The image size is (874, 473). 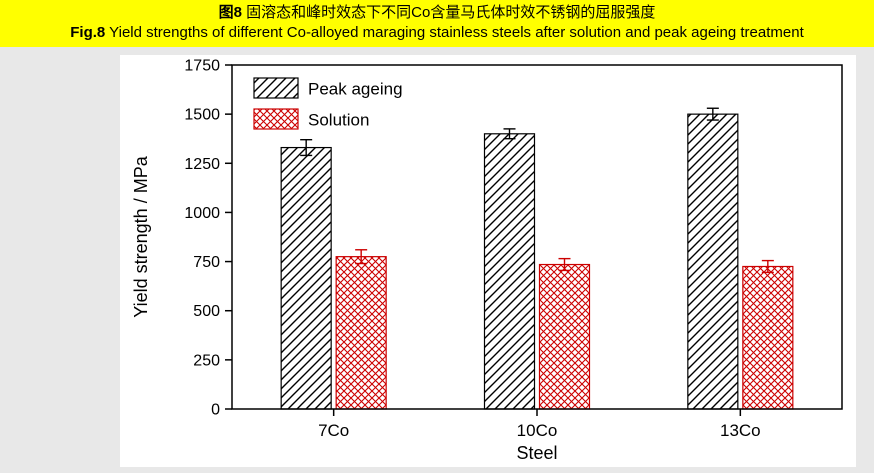 What do you see at coordinates (564, 336) in the screenshot?
I see `bar-solution-10co` at bounding box center [564, 336].